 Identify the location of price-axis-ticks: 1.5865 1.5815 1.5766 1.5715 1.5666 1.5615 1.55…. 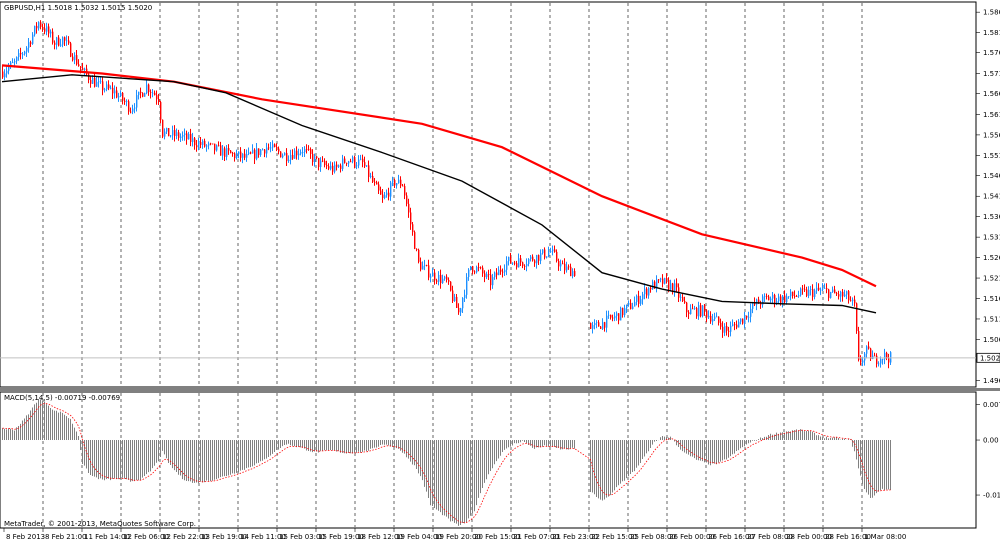
(988, 197).